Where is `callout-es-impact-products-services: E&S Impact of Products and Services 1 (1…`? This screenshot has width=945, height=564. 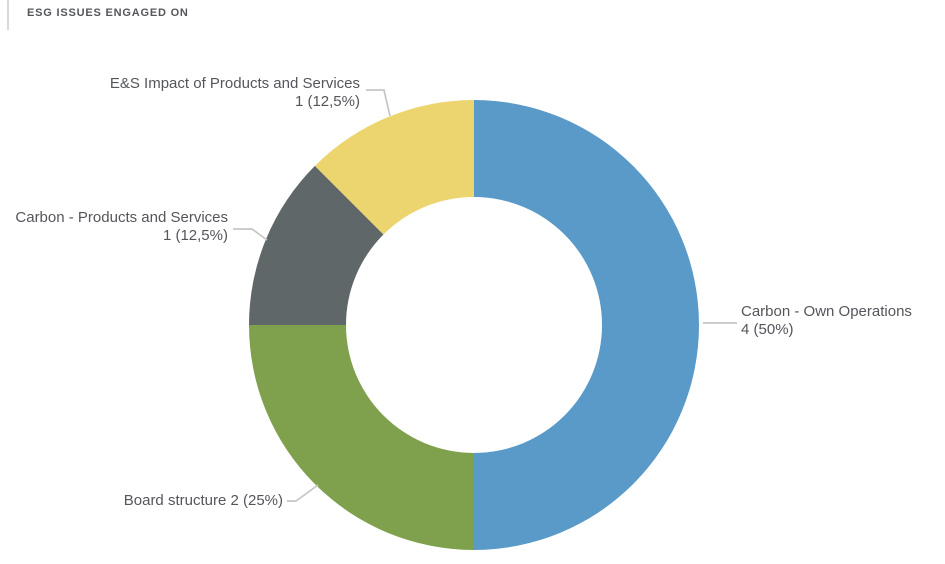
callout-es-impact-products-services: E&S Impact of Products and Services 1 (1… is located at coordinates (235, 93).